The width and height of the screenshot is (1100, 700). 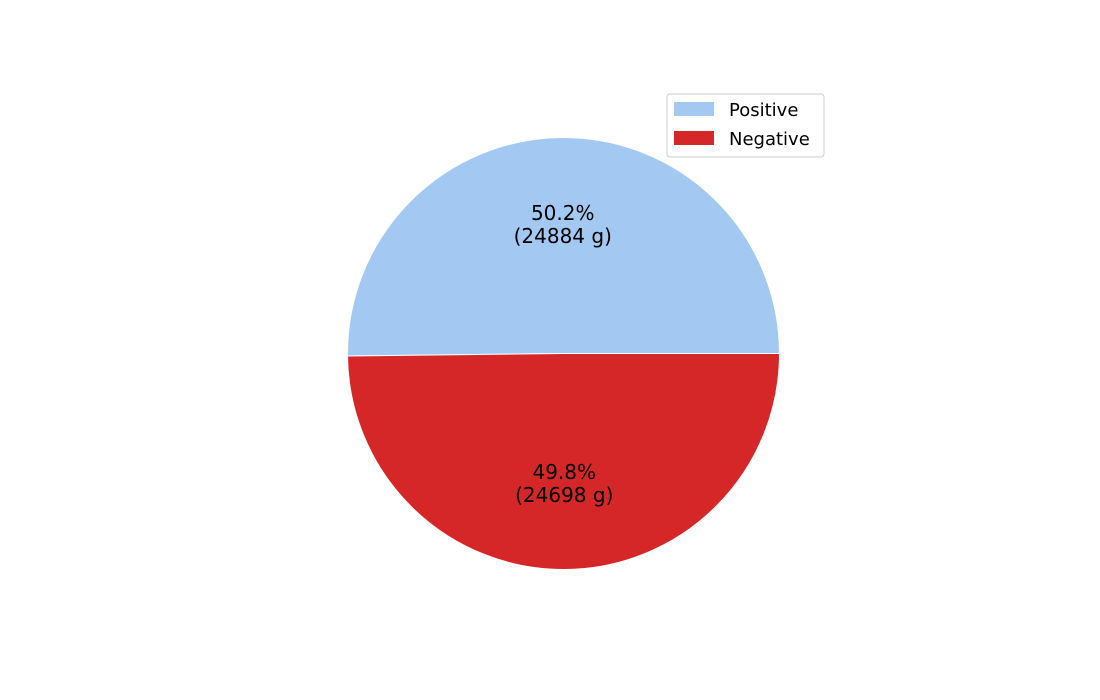 What do you see at coordinates (694, 109) in the screenshot?
I see `legend-swatch-positive` at bounding box center [694, 109].